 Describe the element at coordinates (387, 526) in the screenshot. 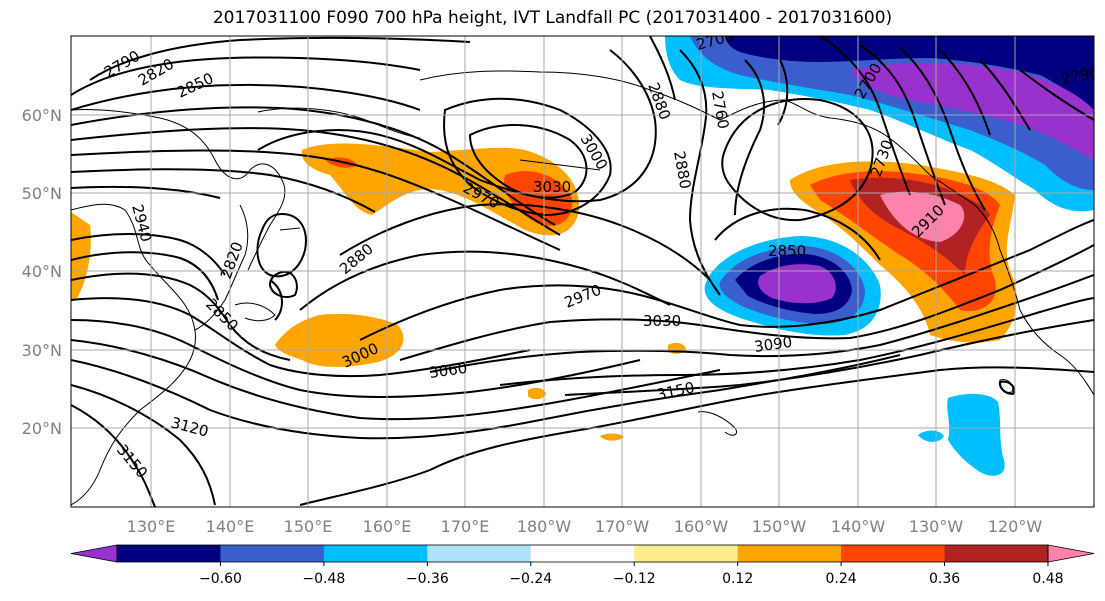

I see `lon-label: 160°E` at that location.